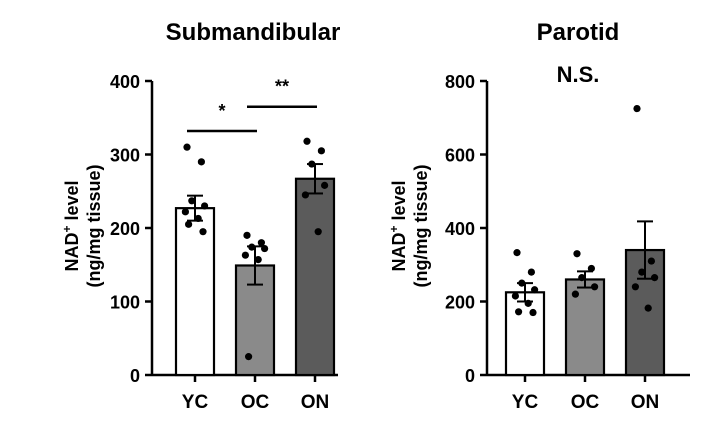  I want to click on y-tick-label: 300, so click(125, 156).